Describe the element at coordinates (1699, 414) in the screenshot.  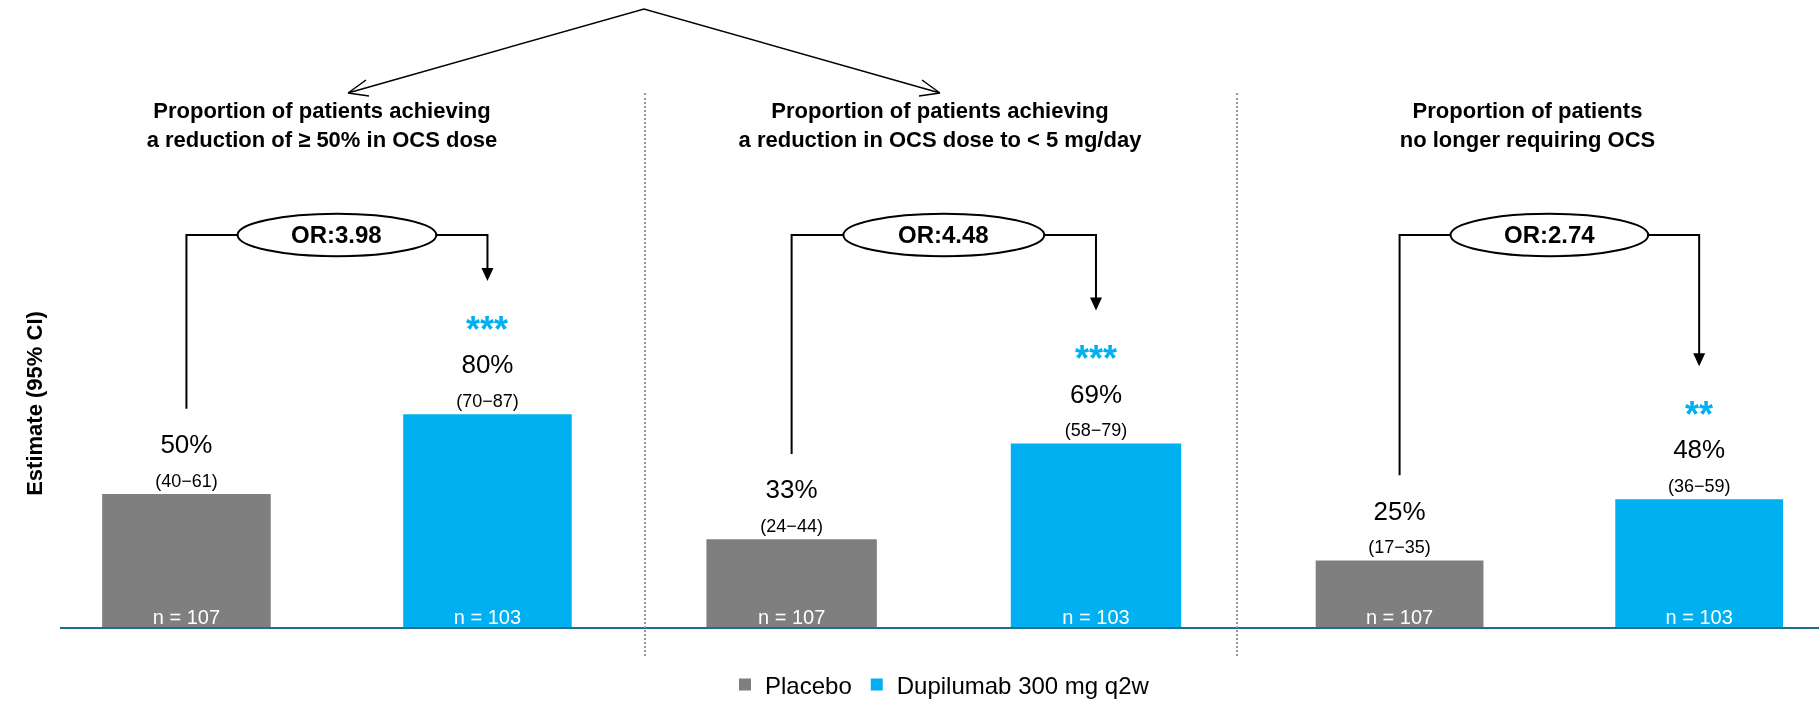
I see `annotation: **` at that location.